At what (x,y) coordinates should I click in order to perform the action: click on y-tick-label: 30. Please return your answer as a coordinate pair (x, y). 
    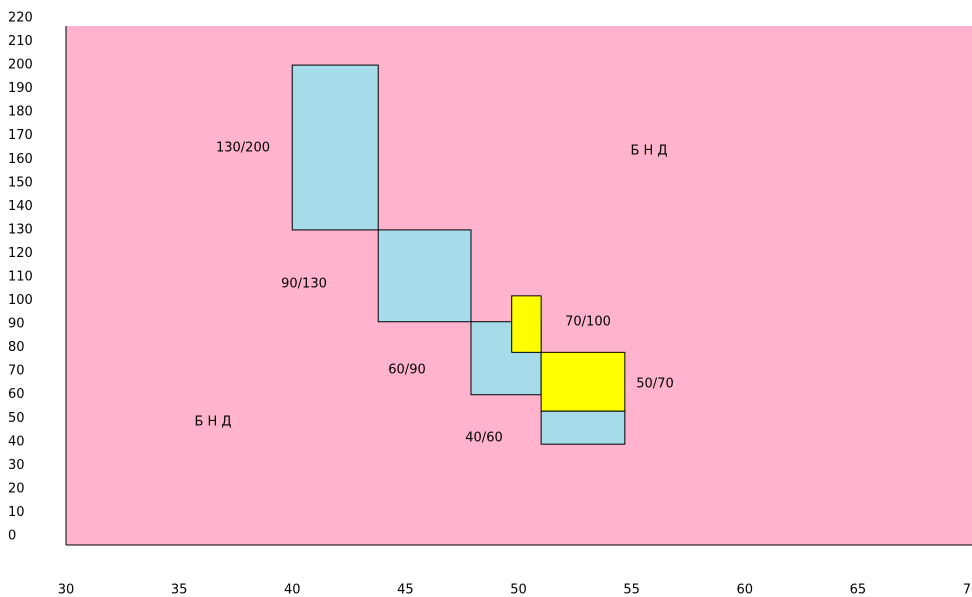
    Looking at the image, I should click on (16, 465).